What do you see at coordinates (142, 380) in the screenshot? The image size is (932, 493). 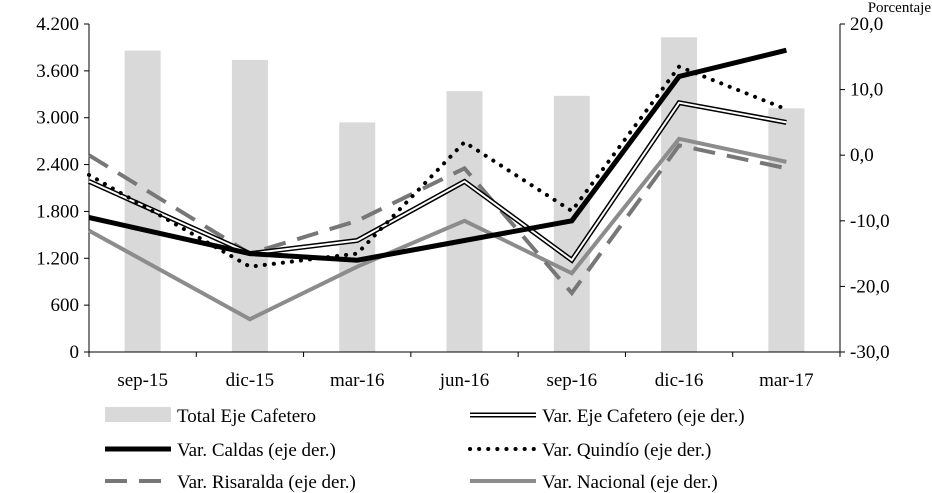 I see `x-tick-label: sep-15` at bounding box center [142, 380].